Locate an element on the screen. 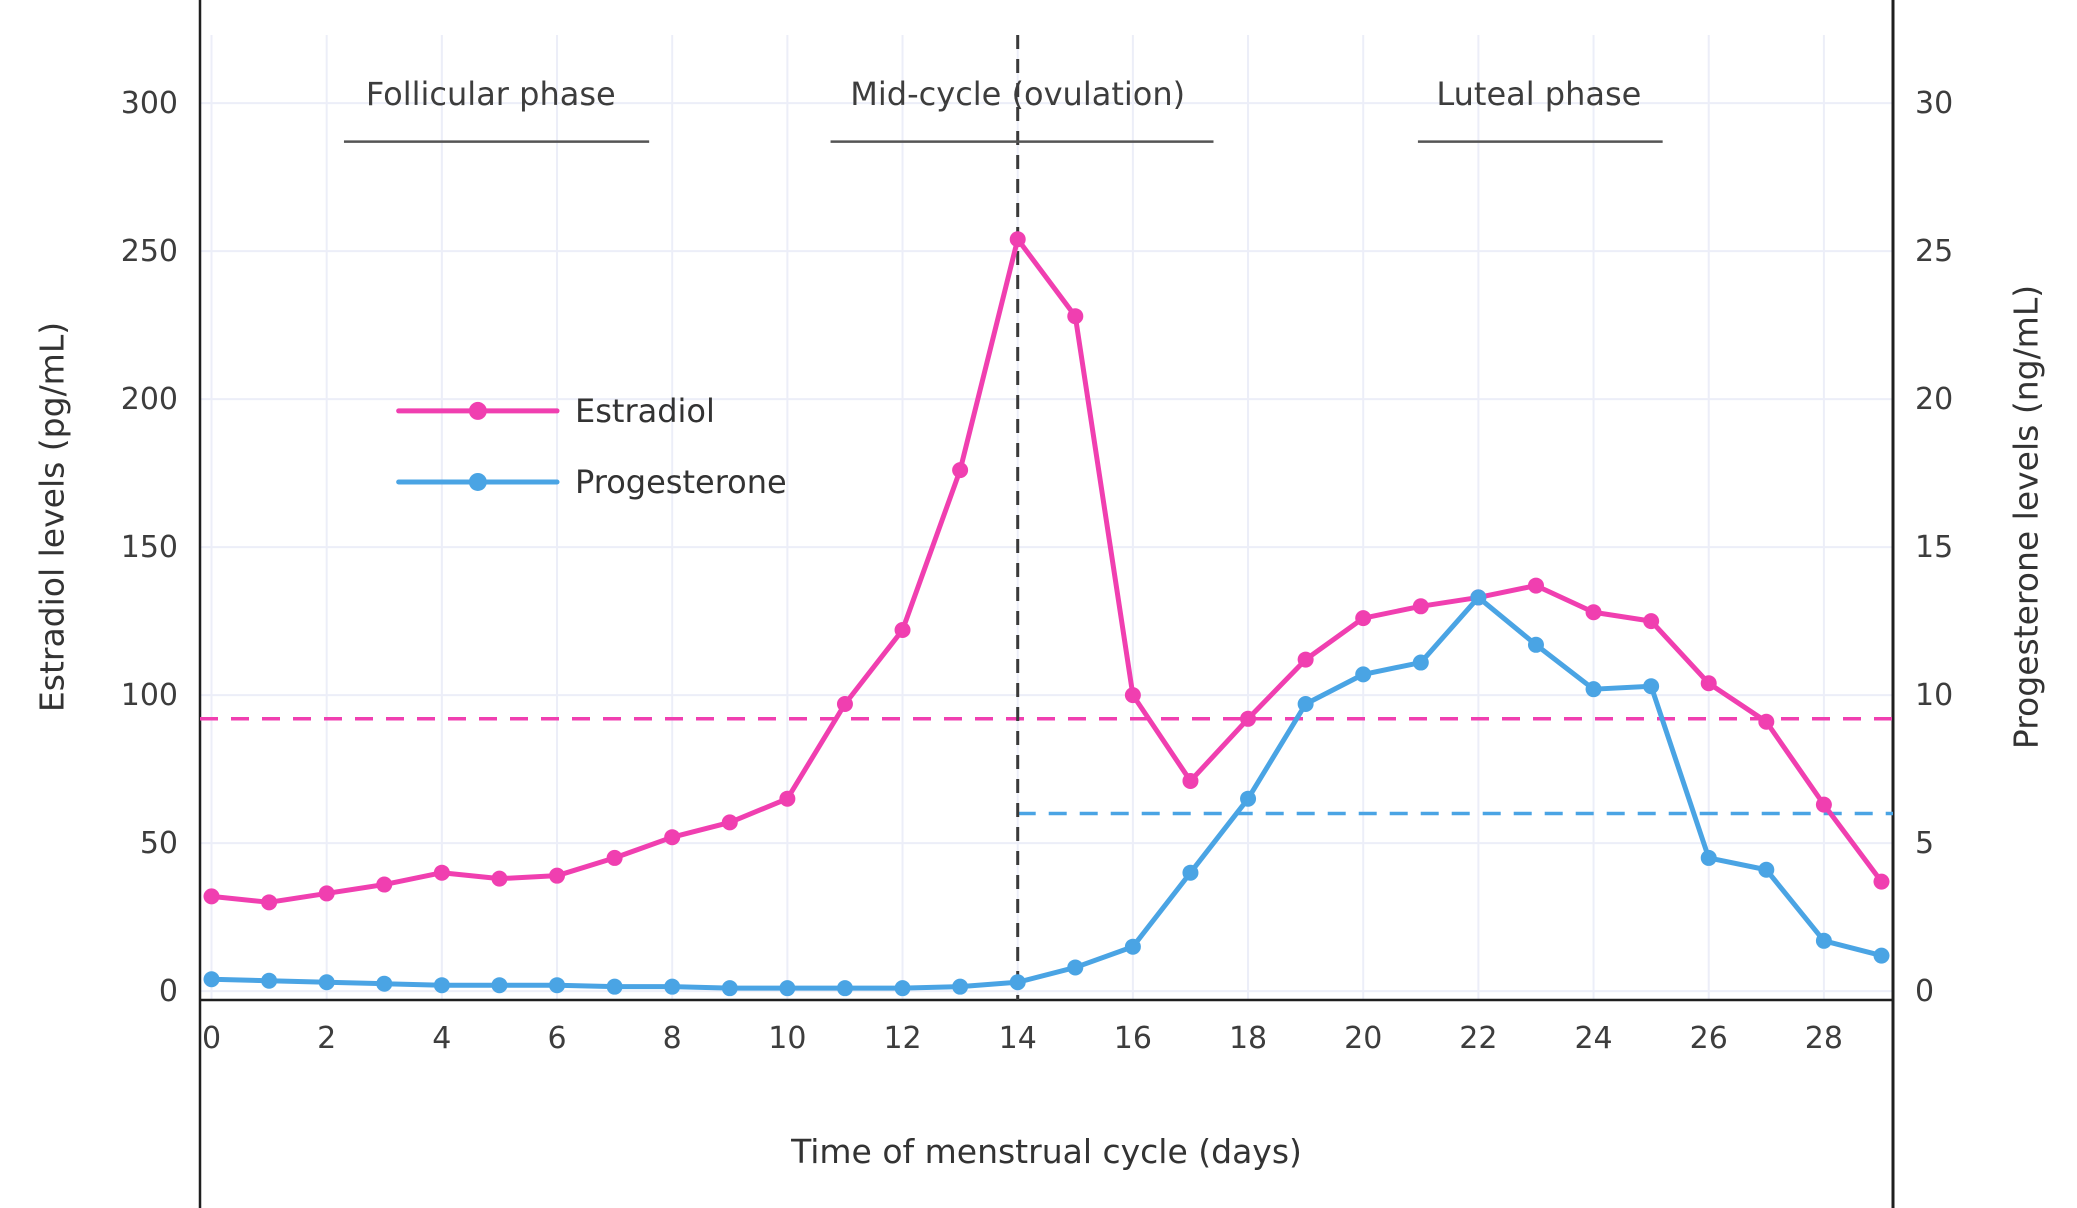 The image size is (2077, 1208). legend-label-estradiol: Estradiol is located at coordinates (645, 411).